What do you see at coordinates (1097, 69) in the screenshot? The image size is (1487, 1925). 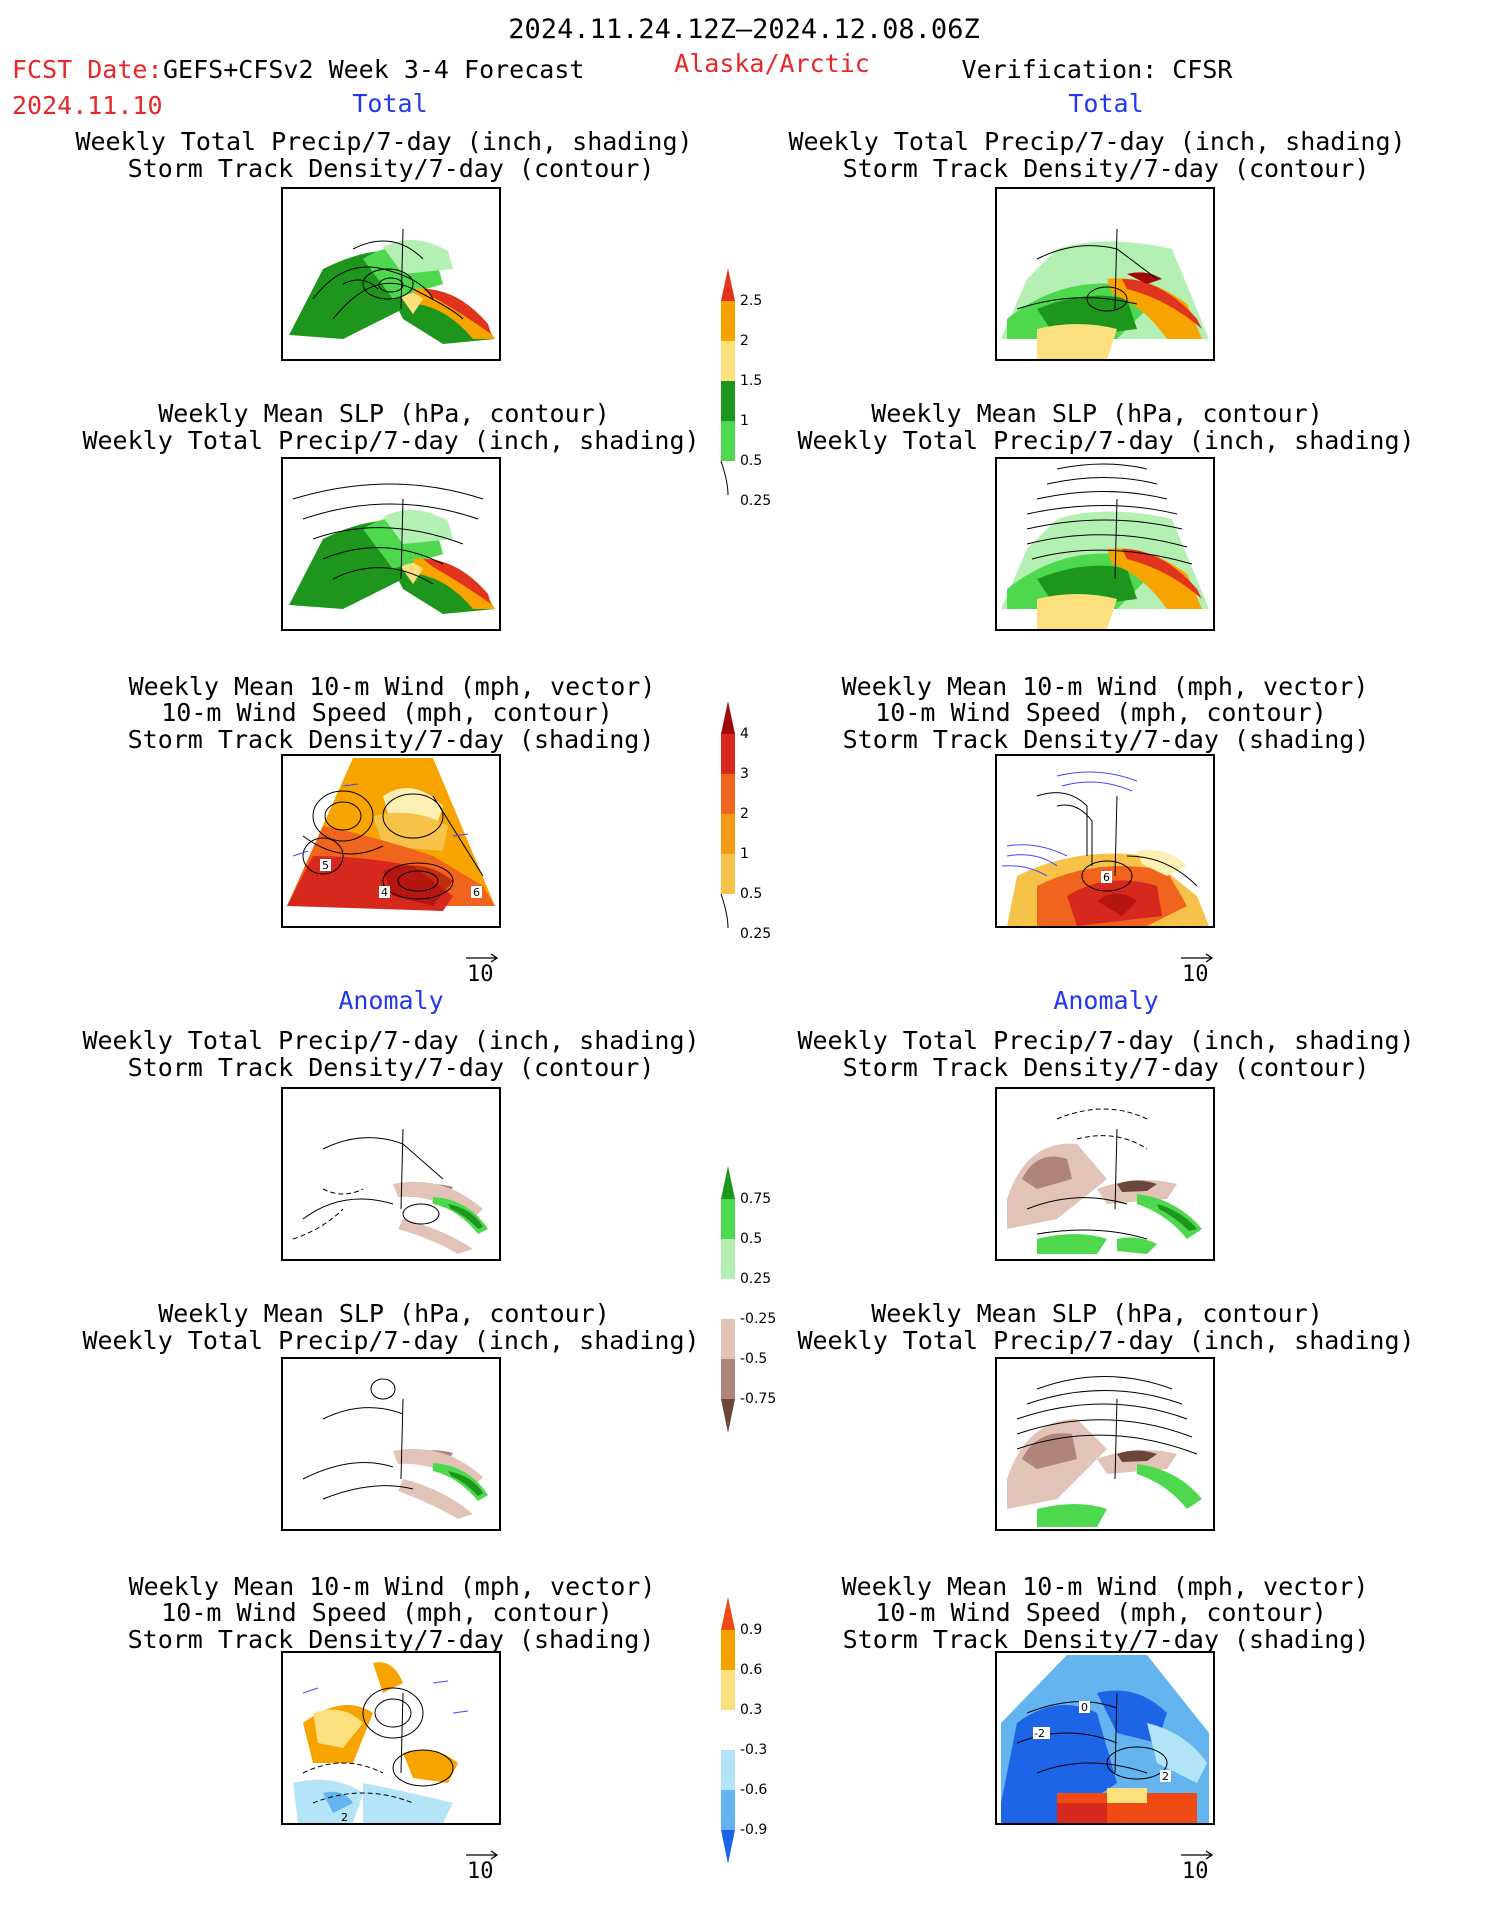 I see `verification-label: Verification: CFSR` at bounding box center [1097, 69].